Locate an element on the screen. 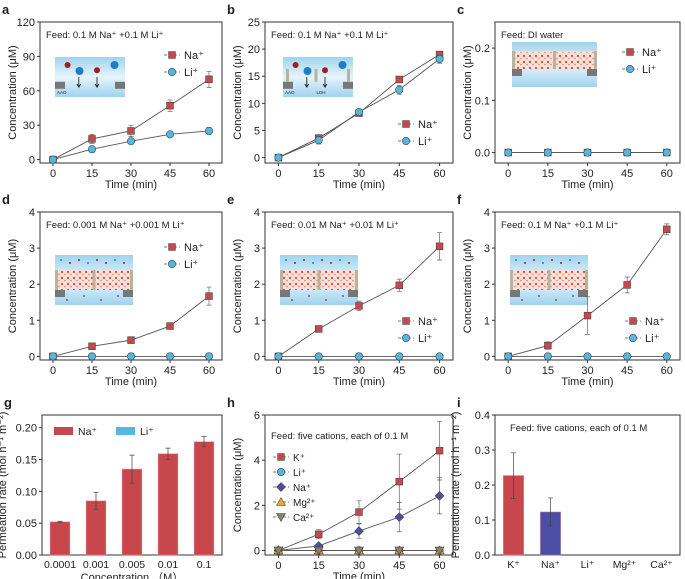  y-tick-label: 3 is located at coordinates (487, 249).